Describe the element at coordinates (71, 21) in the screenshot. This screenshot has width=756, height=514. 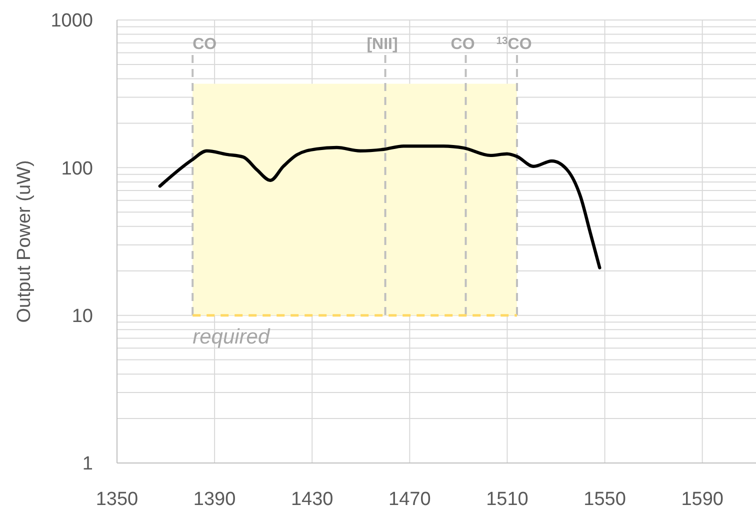
I see `y-tick-label: 1000` at that location.